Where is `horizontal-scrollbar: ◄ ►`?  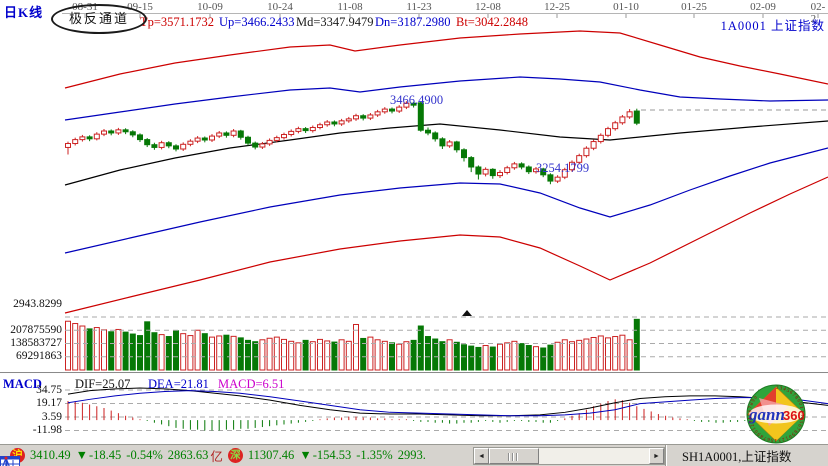
horizontal-scrollbar: ◄ ► is located at coordinates (569, 455).